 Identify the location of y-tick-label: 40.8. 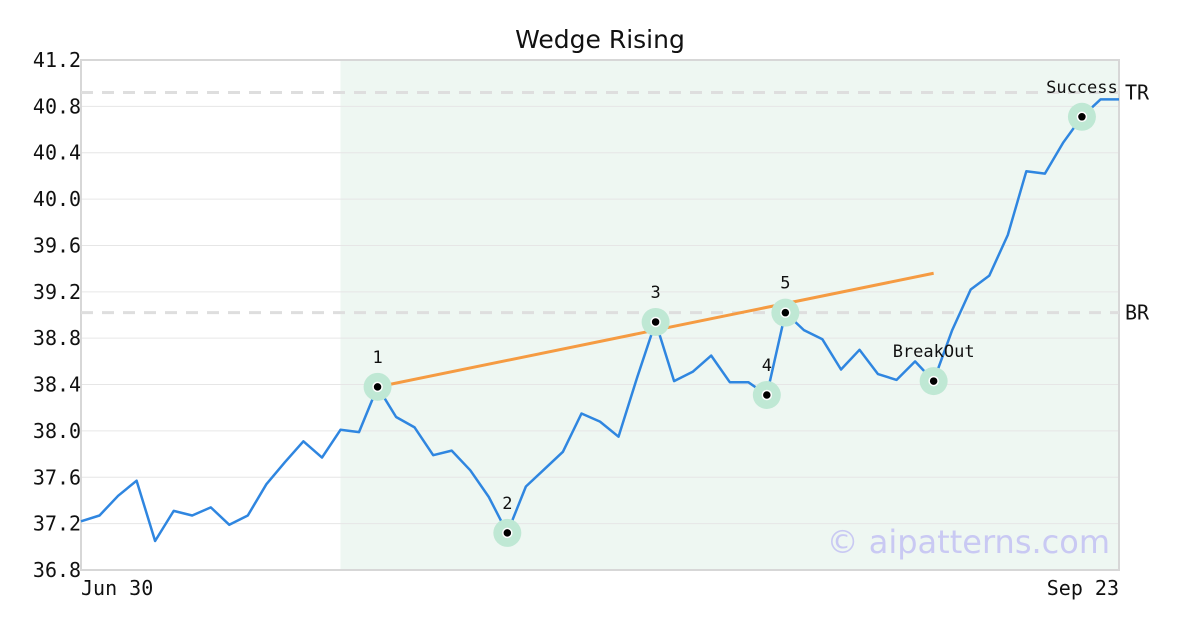
(57, 106).